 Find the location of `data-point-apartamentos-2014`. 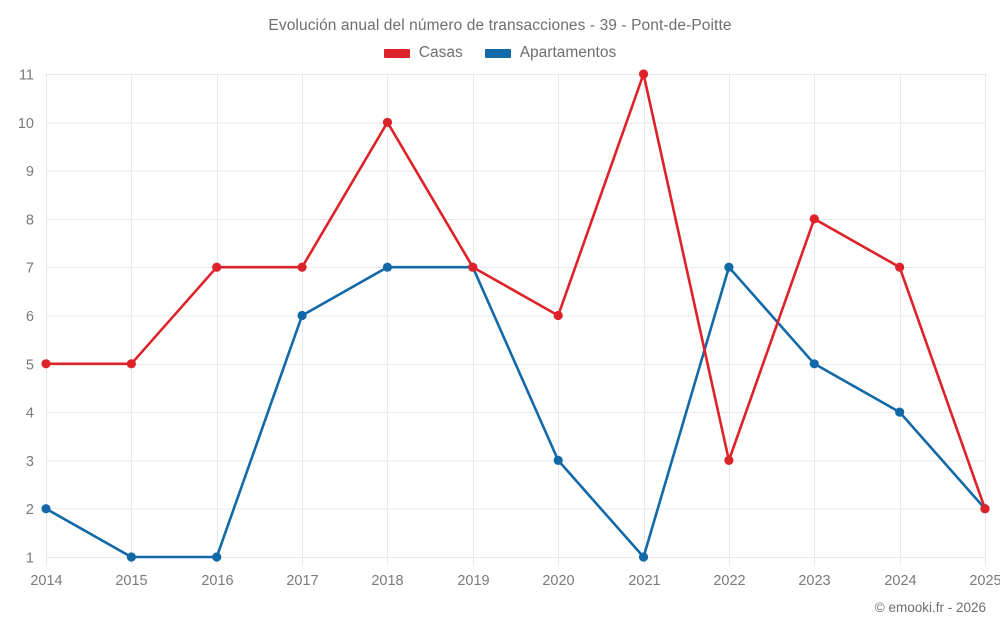

data-point-apartamentos-2014 is located at coordinates (46, 509).